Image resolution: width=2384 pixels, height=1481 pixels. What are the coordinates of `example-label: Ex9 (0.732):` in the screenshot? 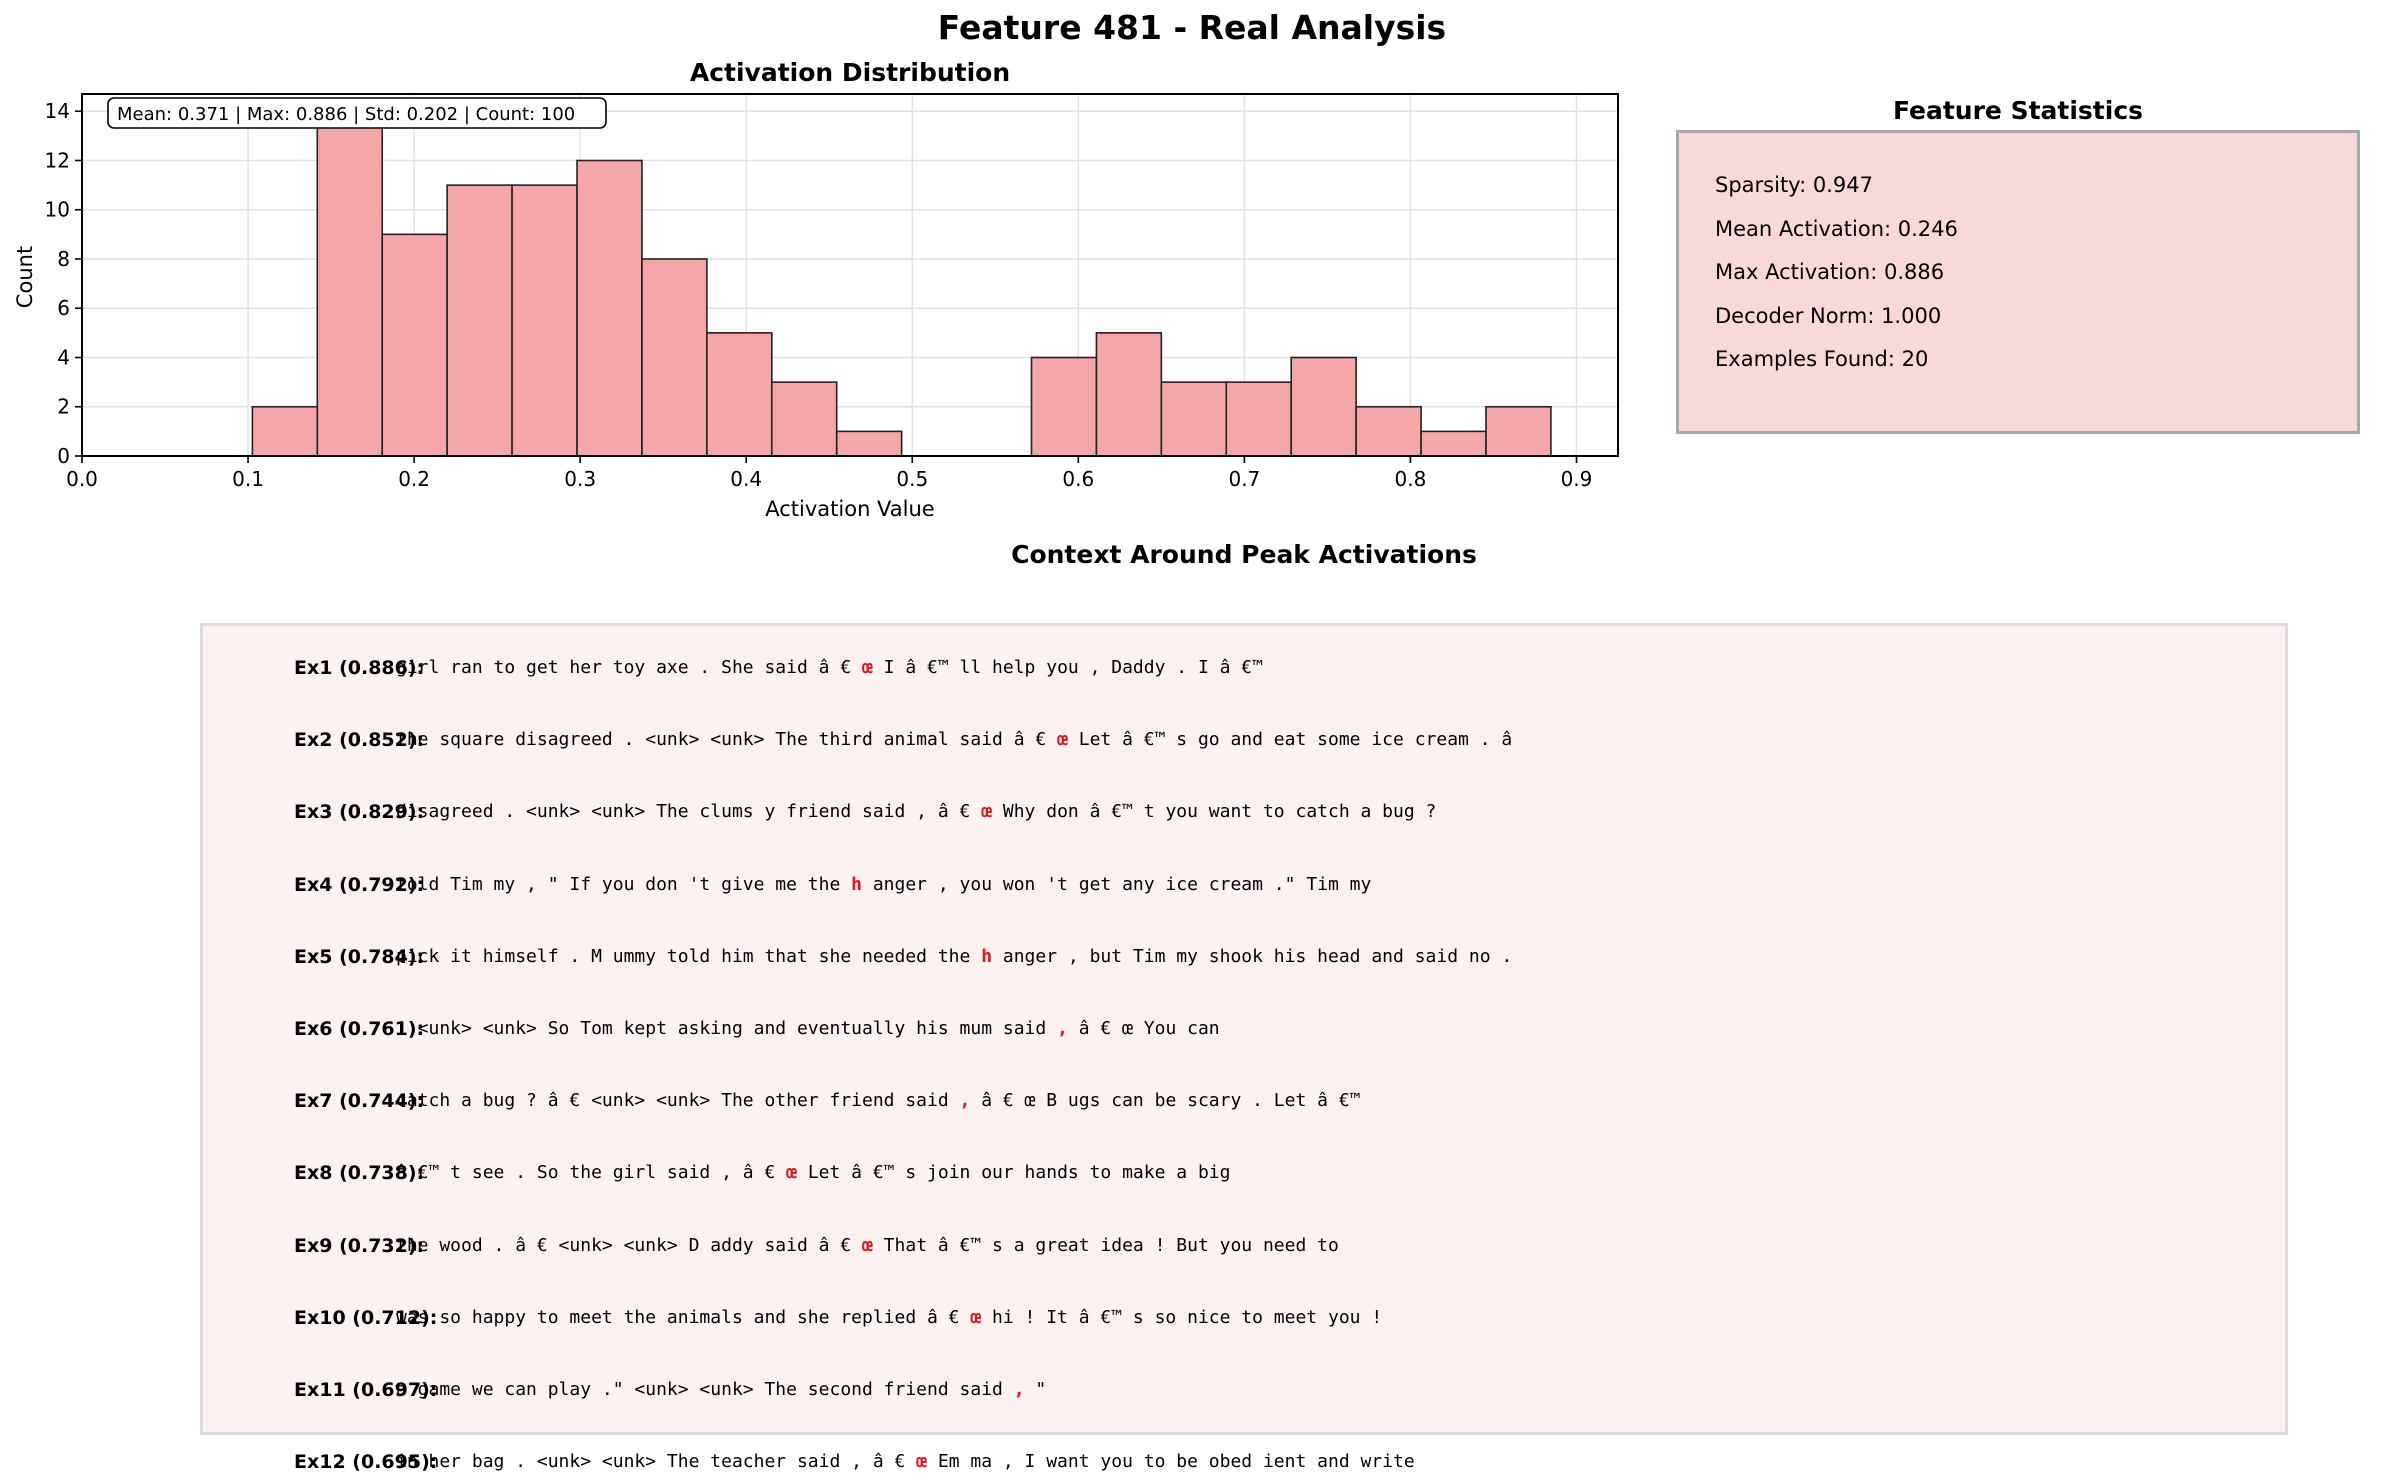 It's located at (359, 1245).